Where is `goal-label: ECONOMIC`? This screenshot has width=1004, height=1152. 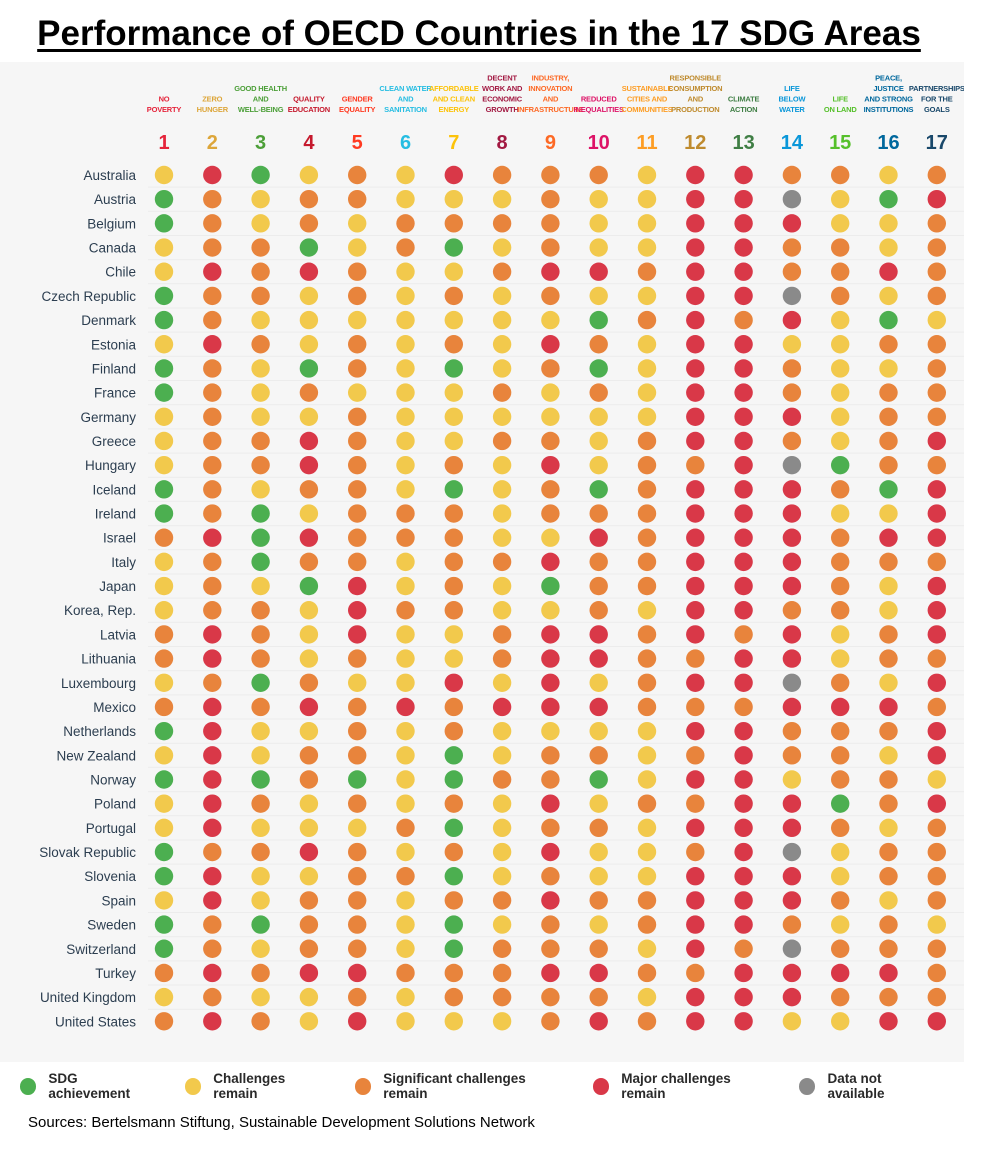 goal-label: ECONOMIC is located at coordinates (502, 99).